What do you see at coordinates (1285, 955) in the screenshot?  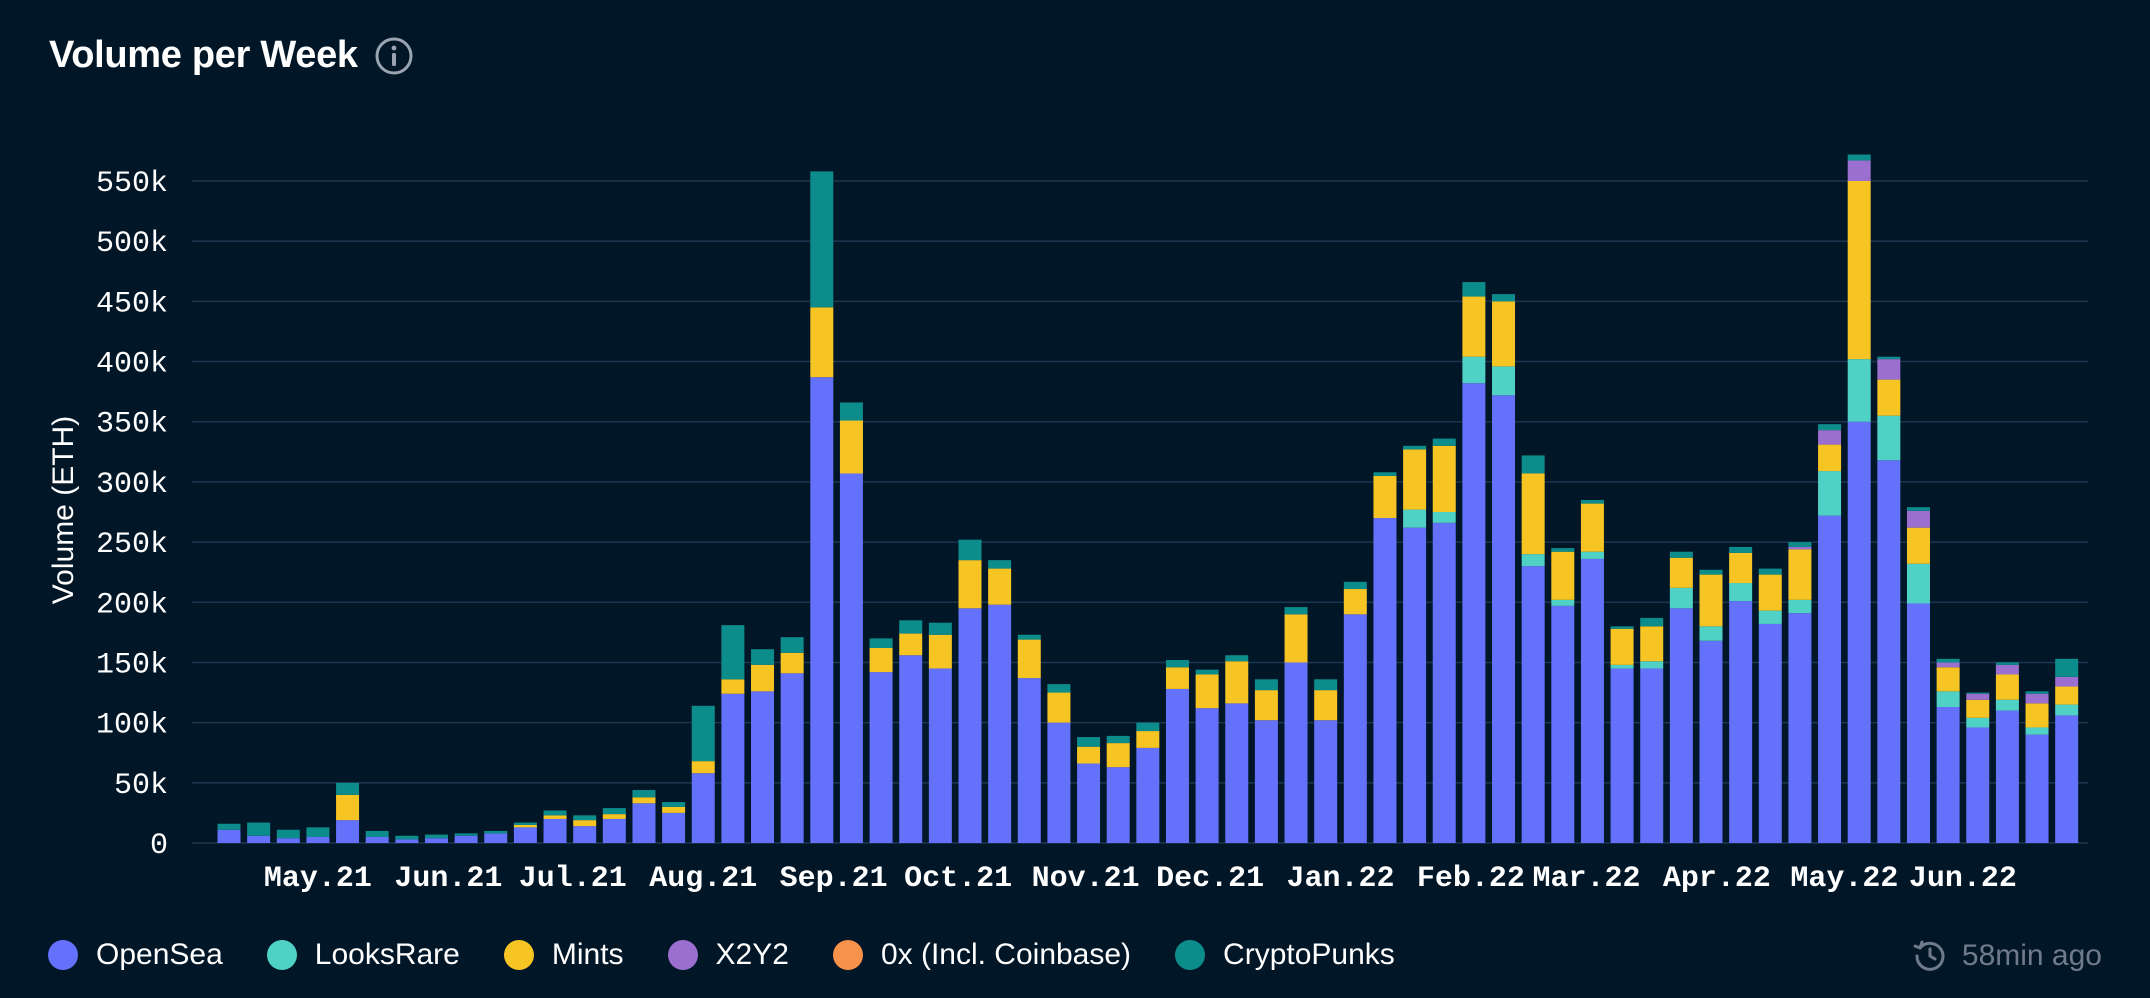 I see `legend-item: CryptoPunks` at bounding box center [1285, 955].